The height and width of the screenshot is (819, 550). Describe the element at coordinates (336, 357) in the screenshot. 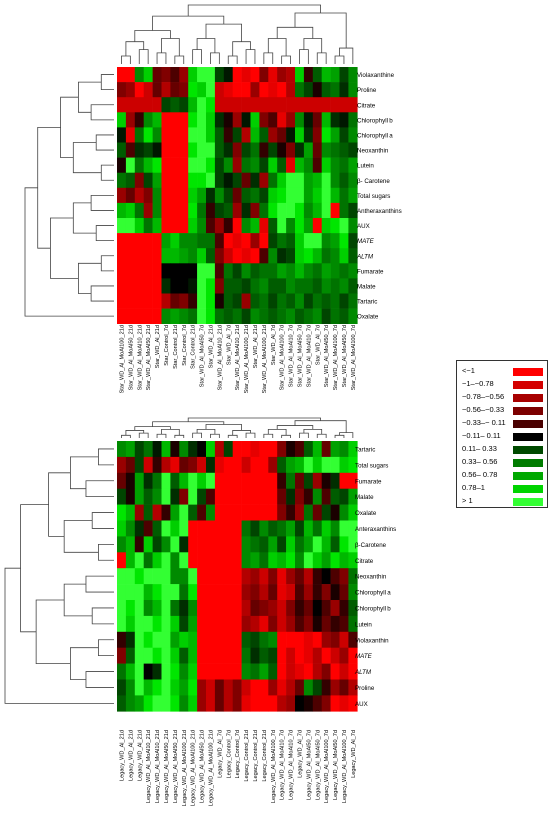

I see `column-label: Star_WD_Al_MoAl100_7d` at that location.